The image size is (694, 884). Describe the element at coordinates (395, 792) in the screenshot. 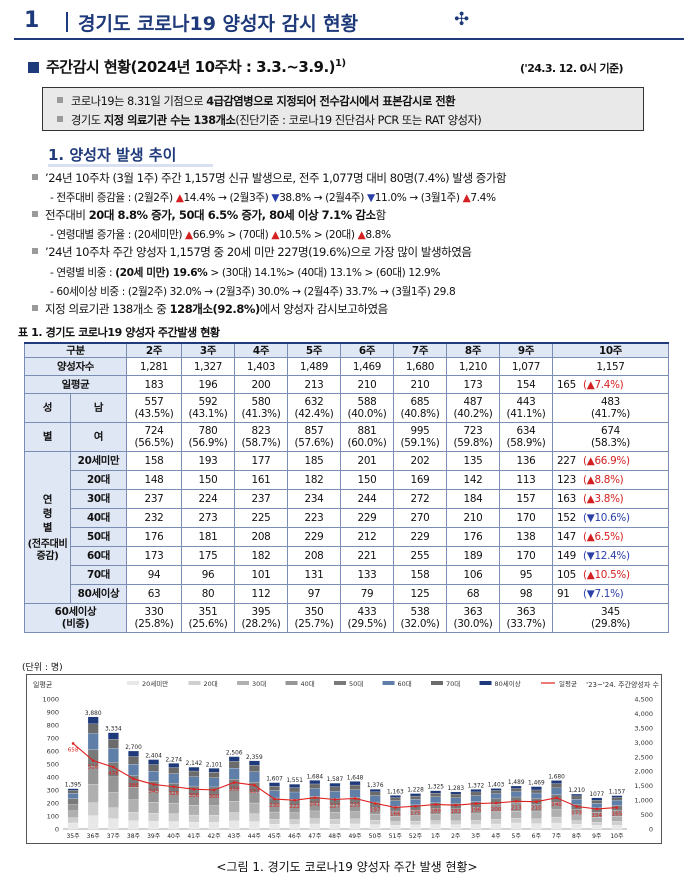

I see `bar-total-label: 1,163` at that location.